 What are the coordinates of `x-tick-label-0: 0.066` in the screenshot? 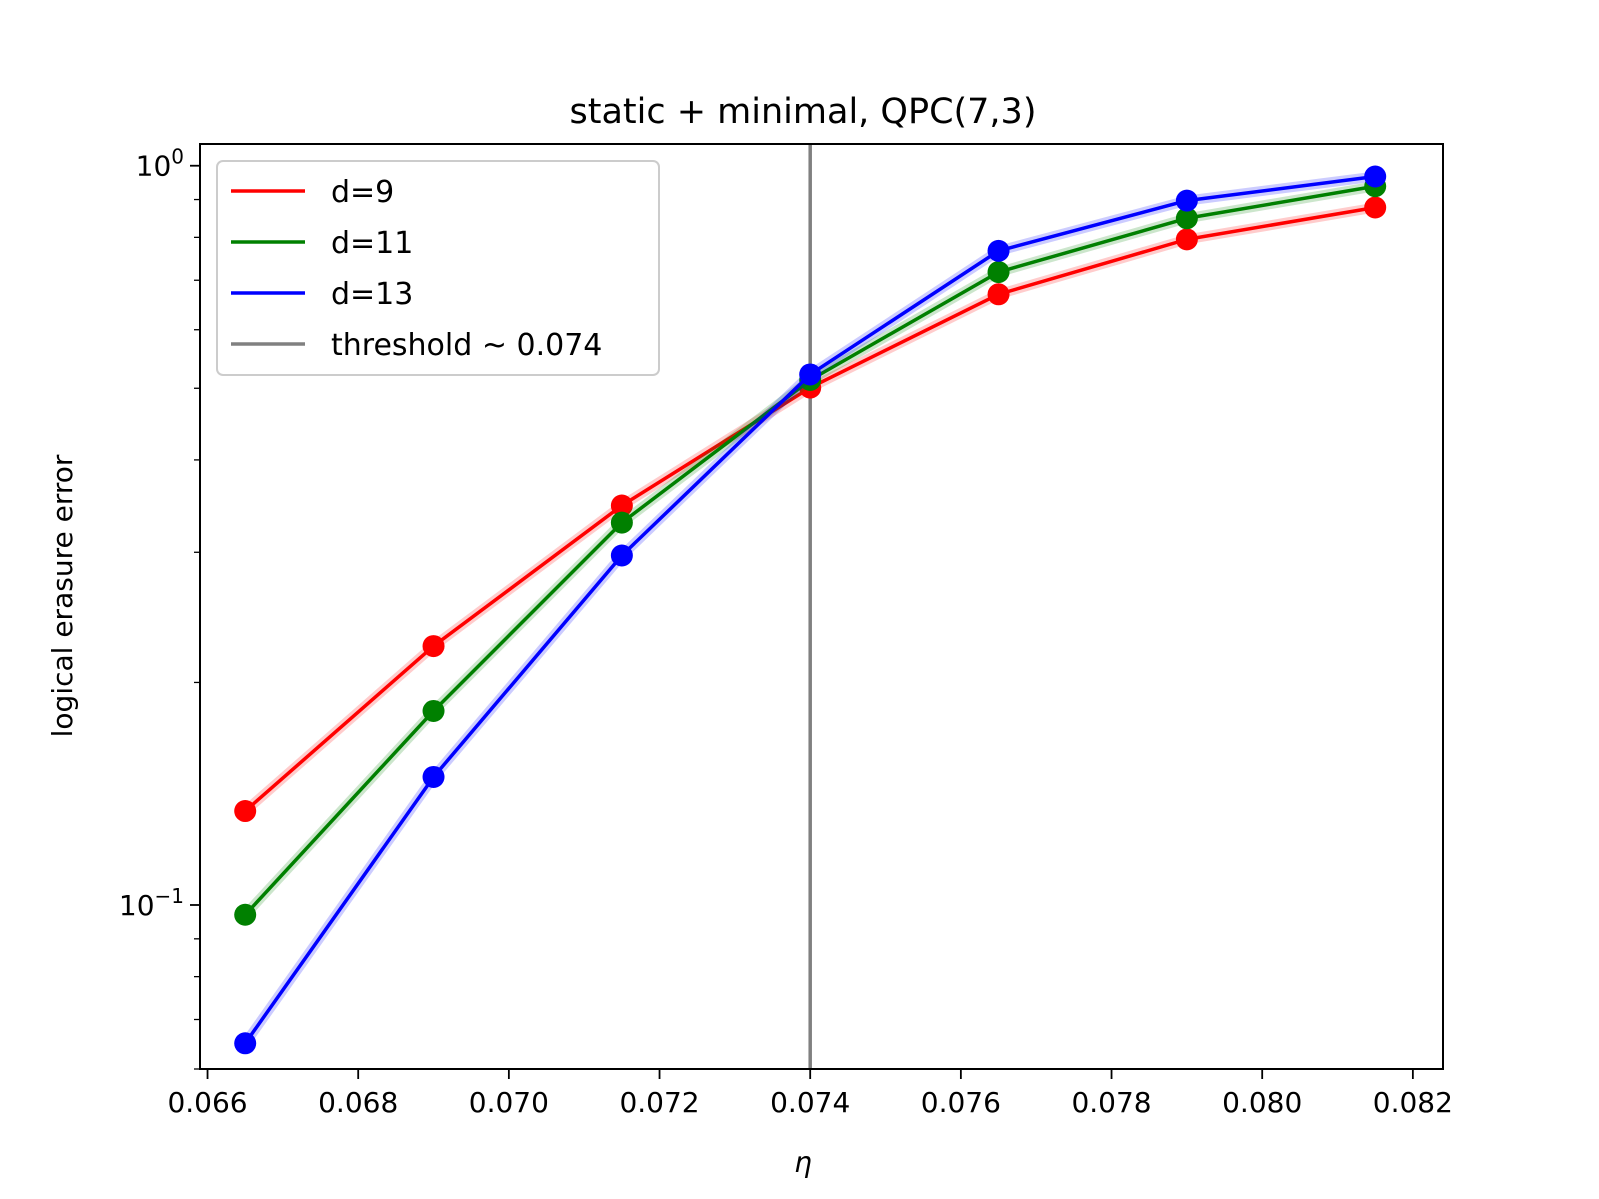 It's located at (207, 1102).